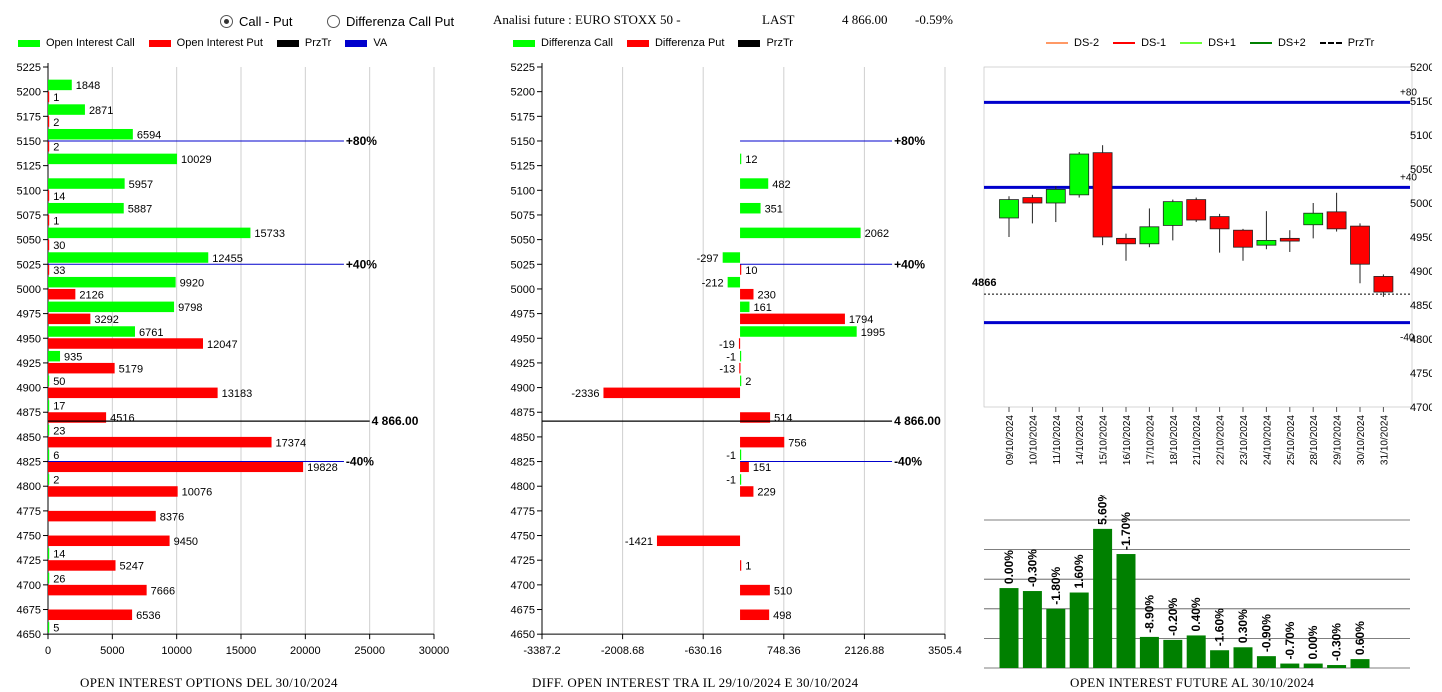 Image resolution: width=1442 pixels, height=692 pixels. Describe the element at coordinates (1243, 626) in the screenshot. I see `oi-bar-label: 0.30%` at that location.